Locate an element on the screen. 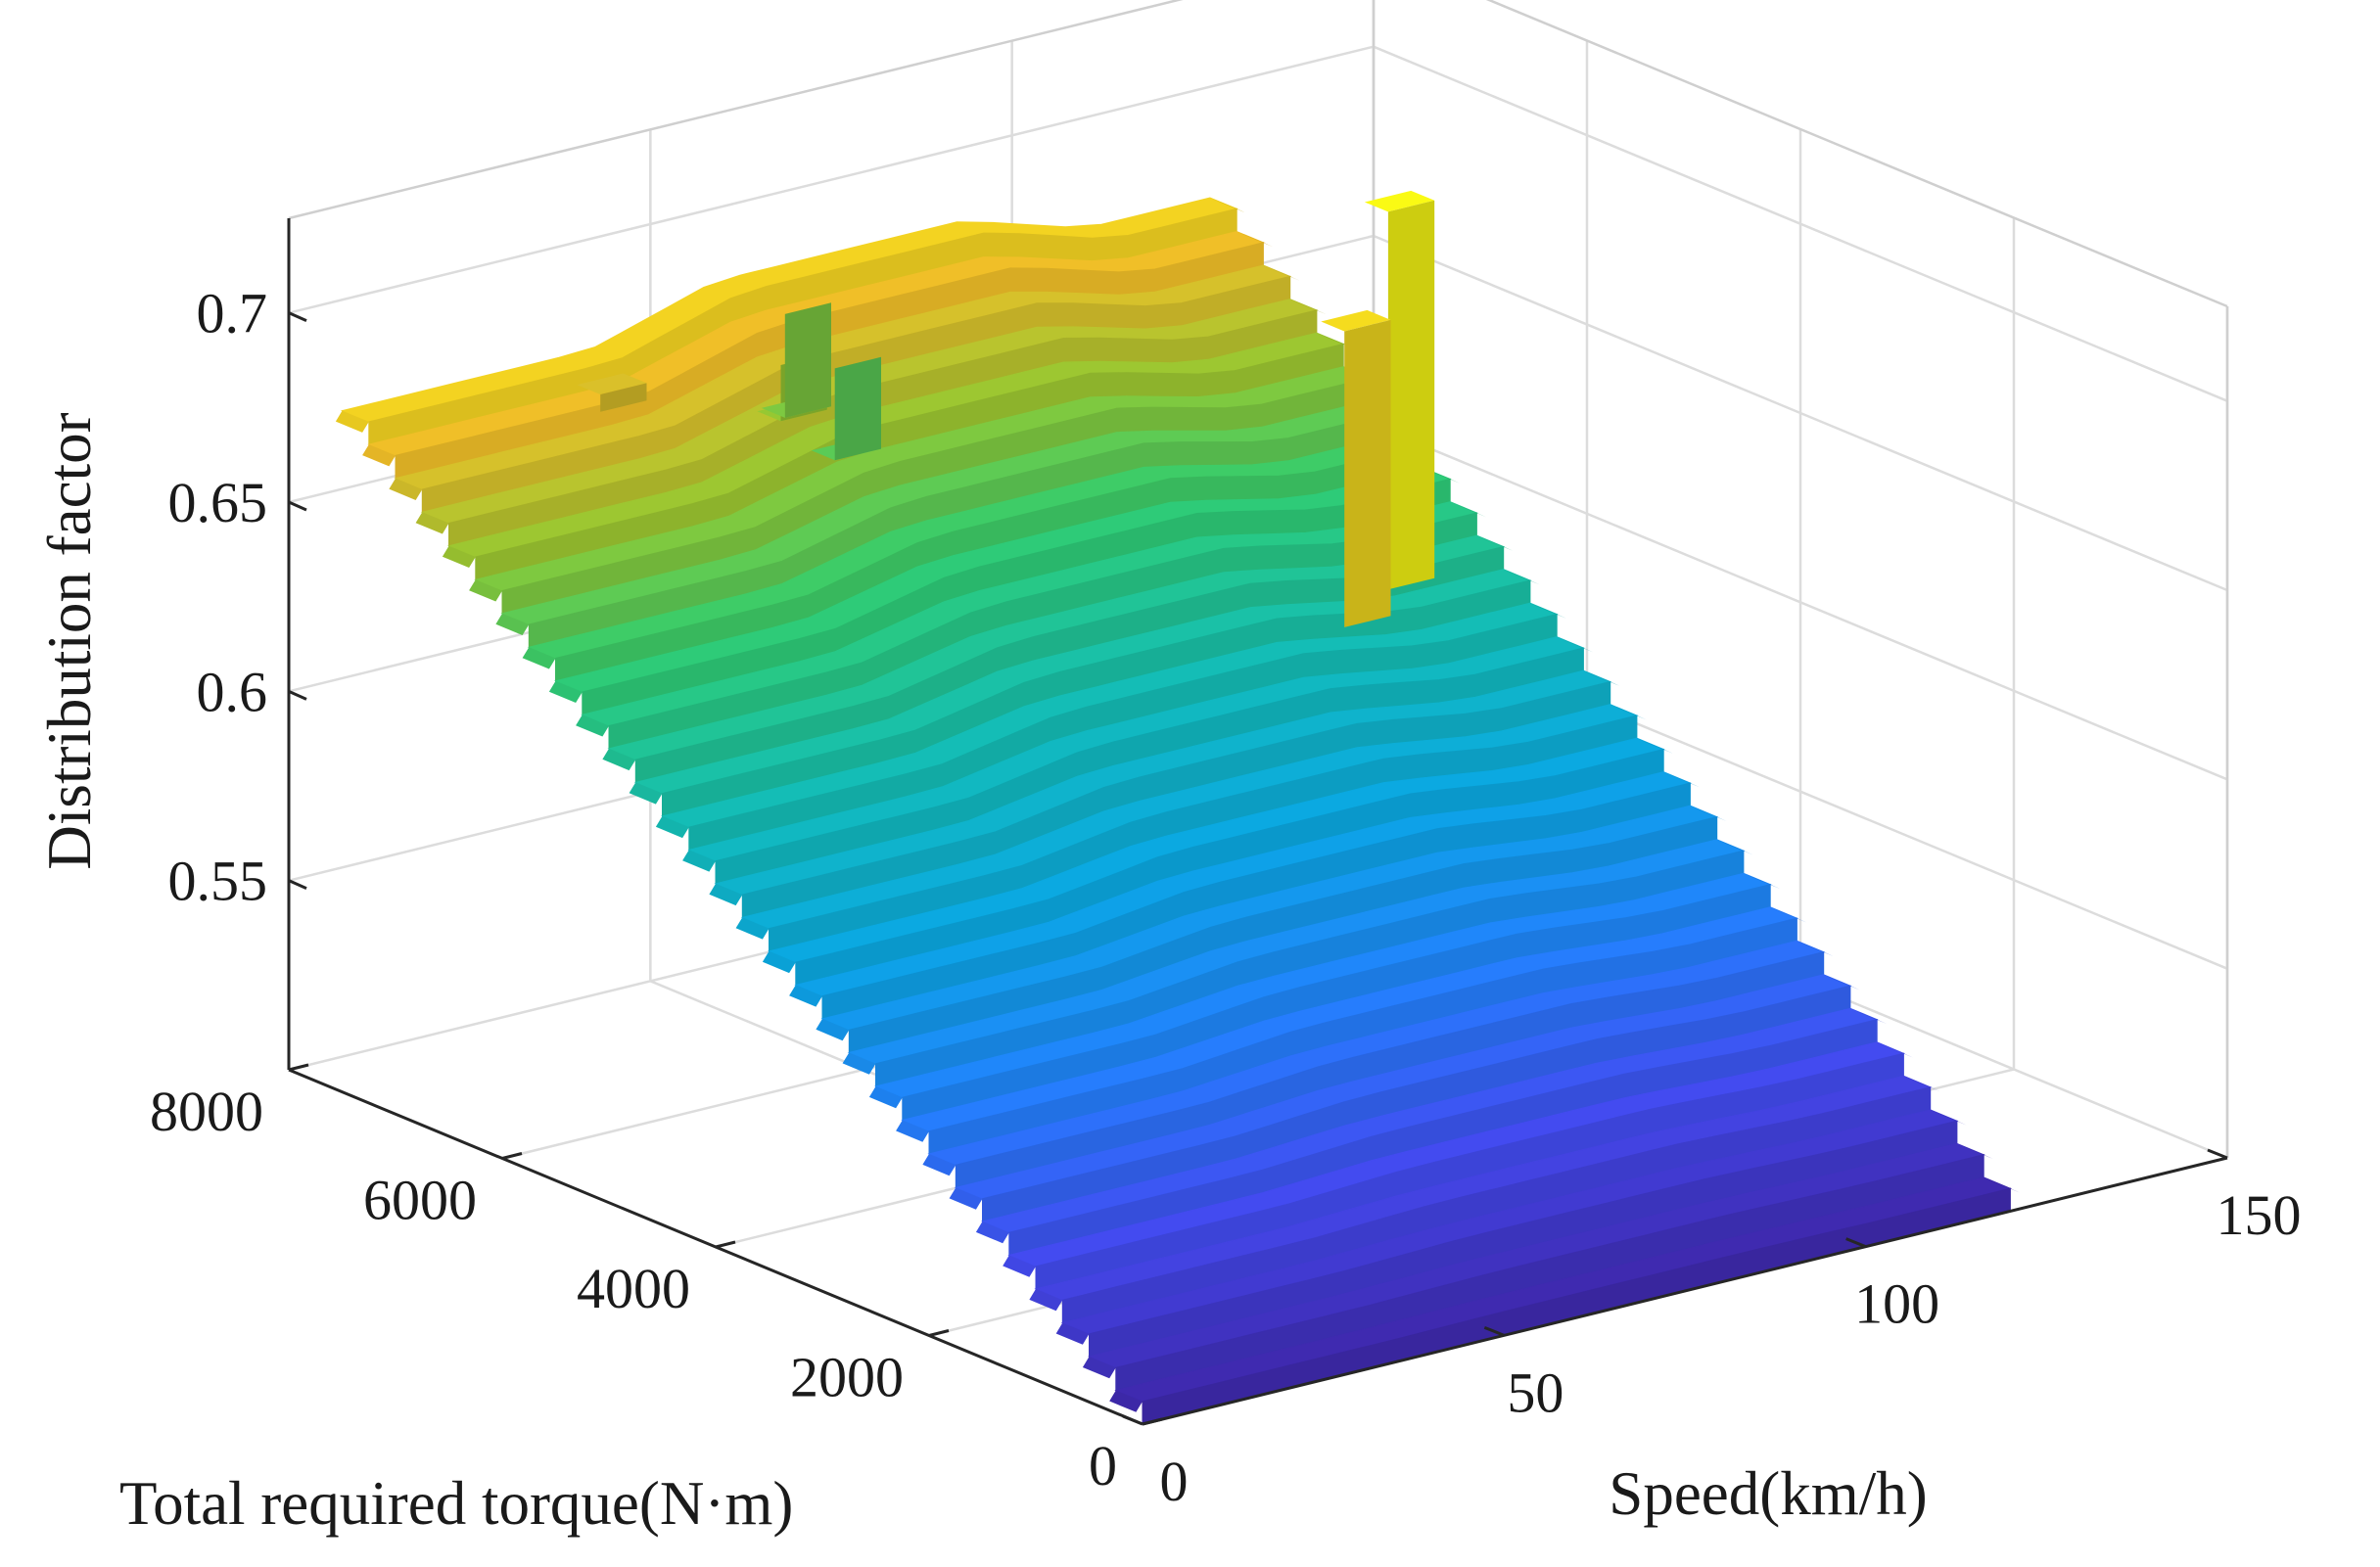 Image resolution: width=2380 pixels, height=1567 pixels. x-tick-label: 100 is located at coordinates (1896, 1304).